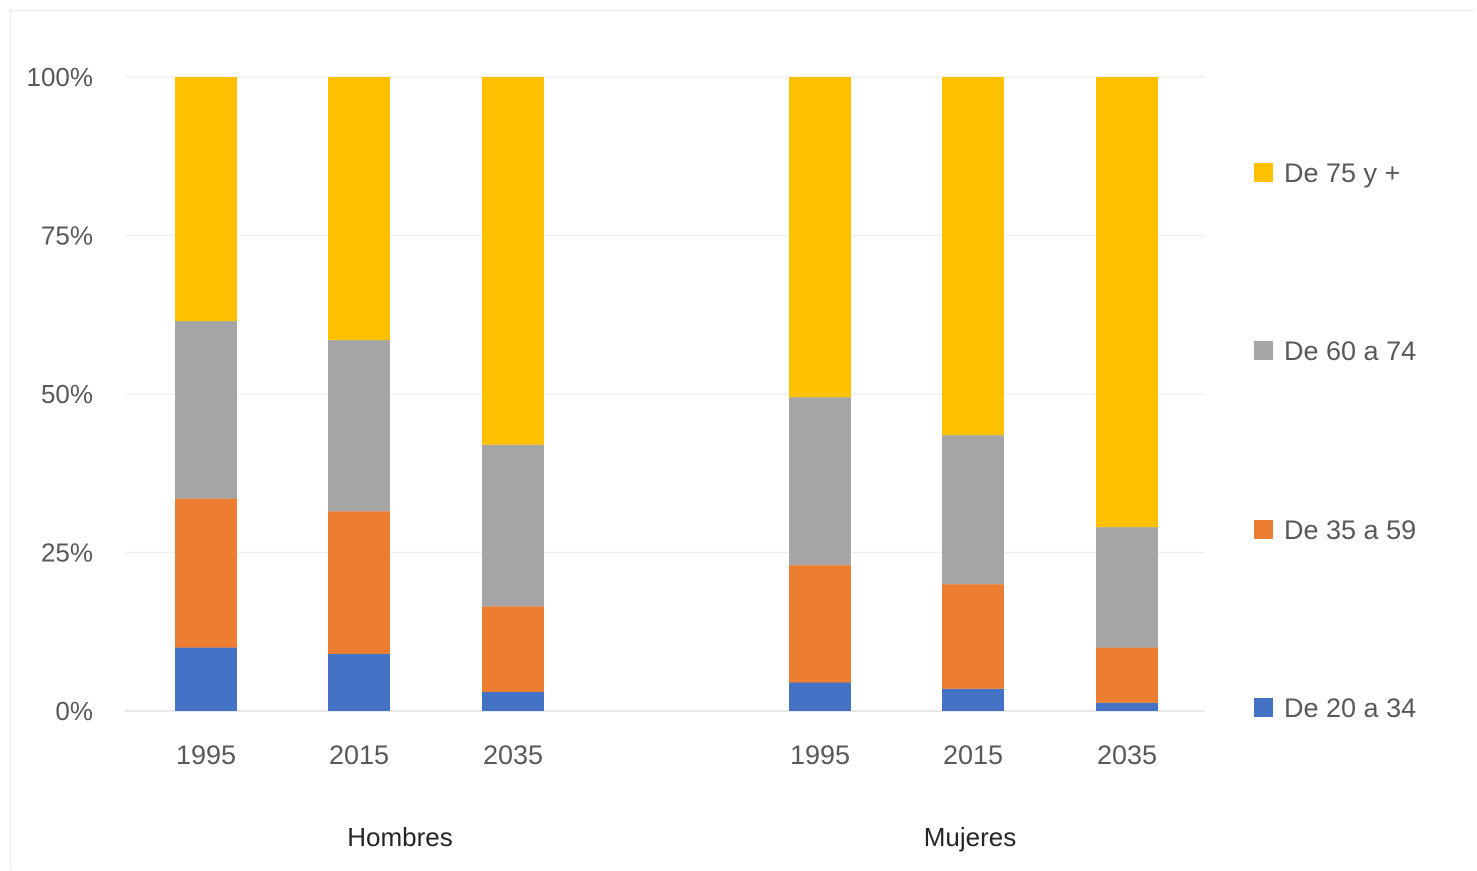  Describe the element at coordinates (666, 796) in the screenshot. I see `x-axis: 1995 2015 2035 Hombres 1995 2015 2035 Mujeres` at that location.